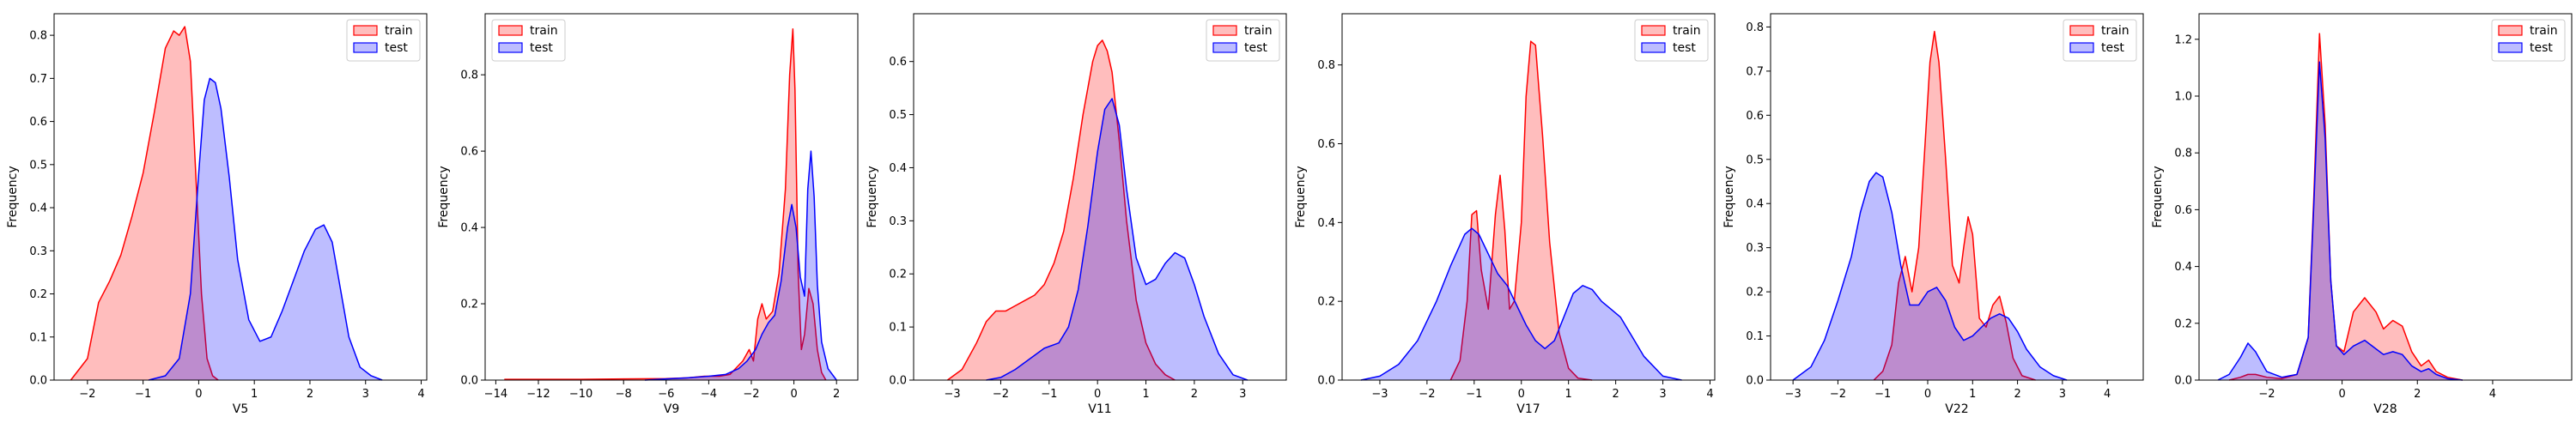 This screenshot has height=429, width=2576. What do you see at coordinates (2385, 409) in the screenshot?
I see `x-axis-label: V28` at bounding box center [2385, 409].